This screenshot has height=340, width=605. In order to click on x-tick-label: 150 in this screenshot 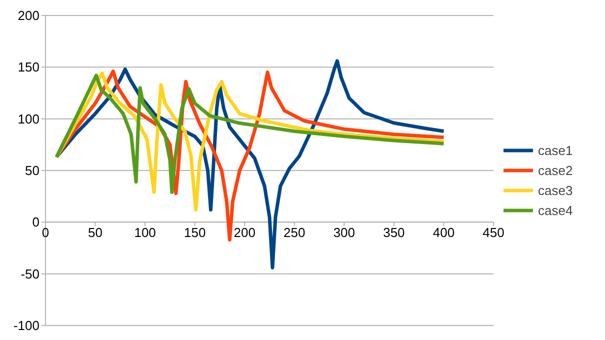, I will do `click(195, 232)`.